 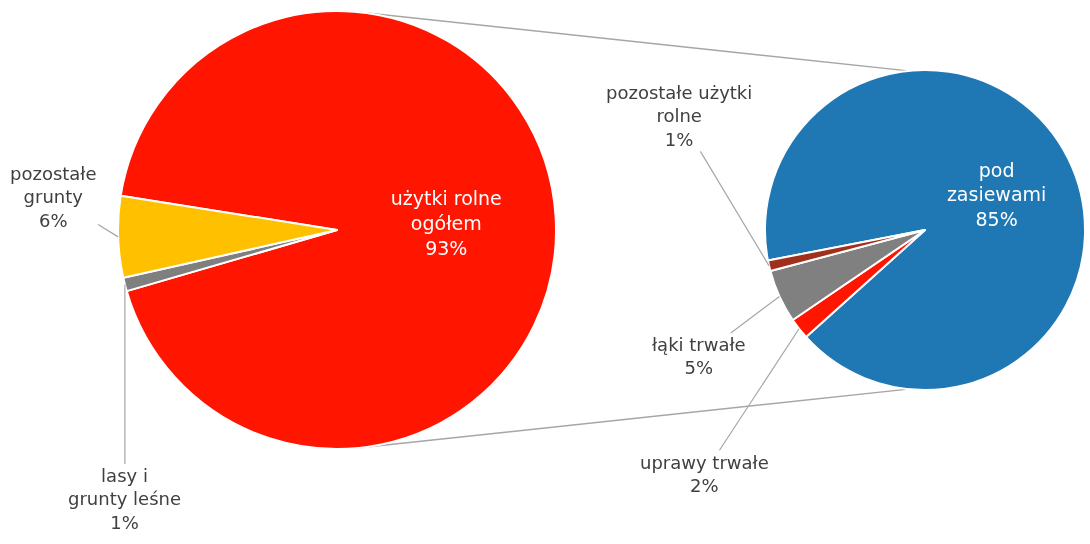 I want to click on data-label: 6%, so click(x=53, y=220).